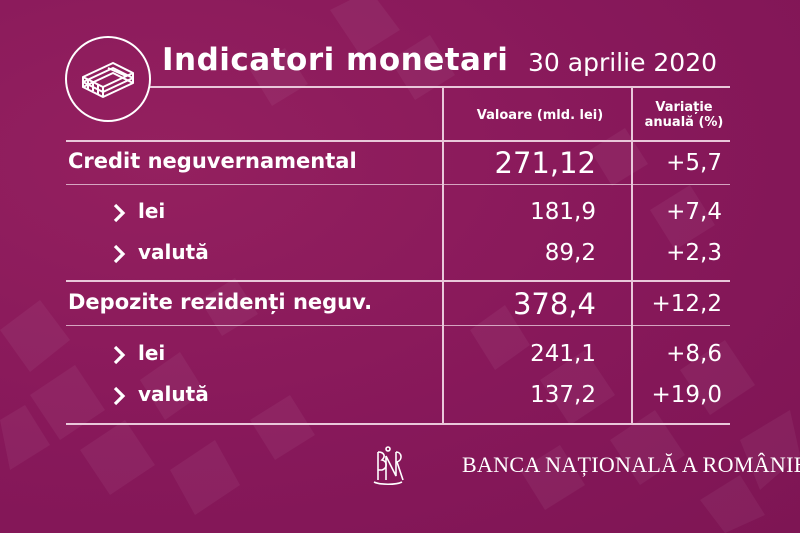 This screenshot has height=533, width=800. Describe the element at coordinates (212, 161) in the screenshot. I see `row-label-credit: Credit neguvernamental` at that location.